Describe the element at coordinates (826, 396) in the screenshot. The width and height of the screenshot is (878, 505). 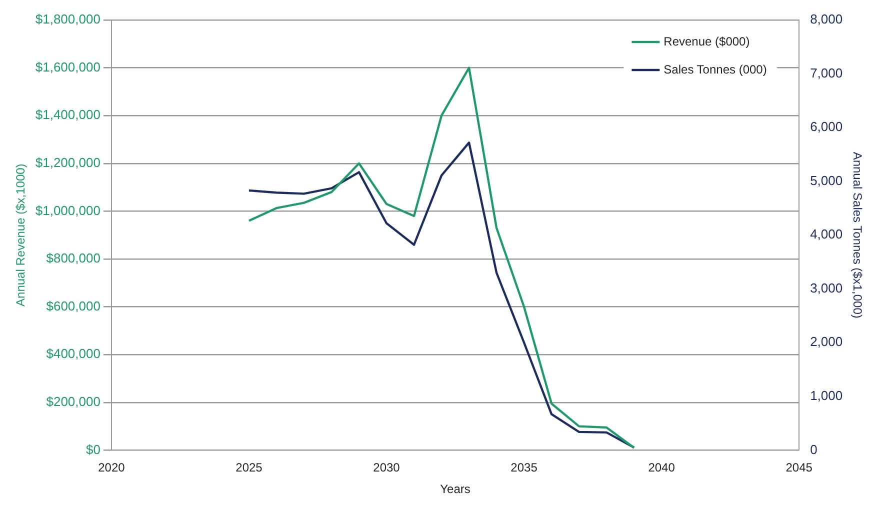
I see `y2-tick-label: 1,000` at that location.